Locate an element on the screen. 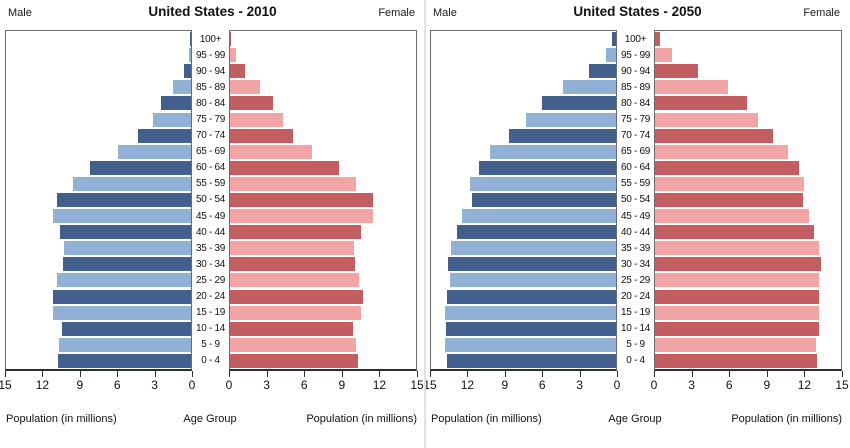 The image size is (850, 448). bar-row-female-100+ is located at coordinates (323, 39).